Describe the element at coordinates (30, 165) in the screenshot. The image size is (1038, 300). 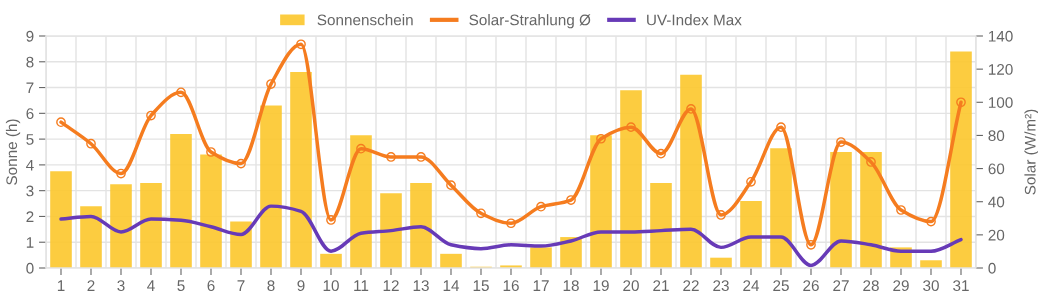
I see `y-tick-label: 4` at that location.